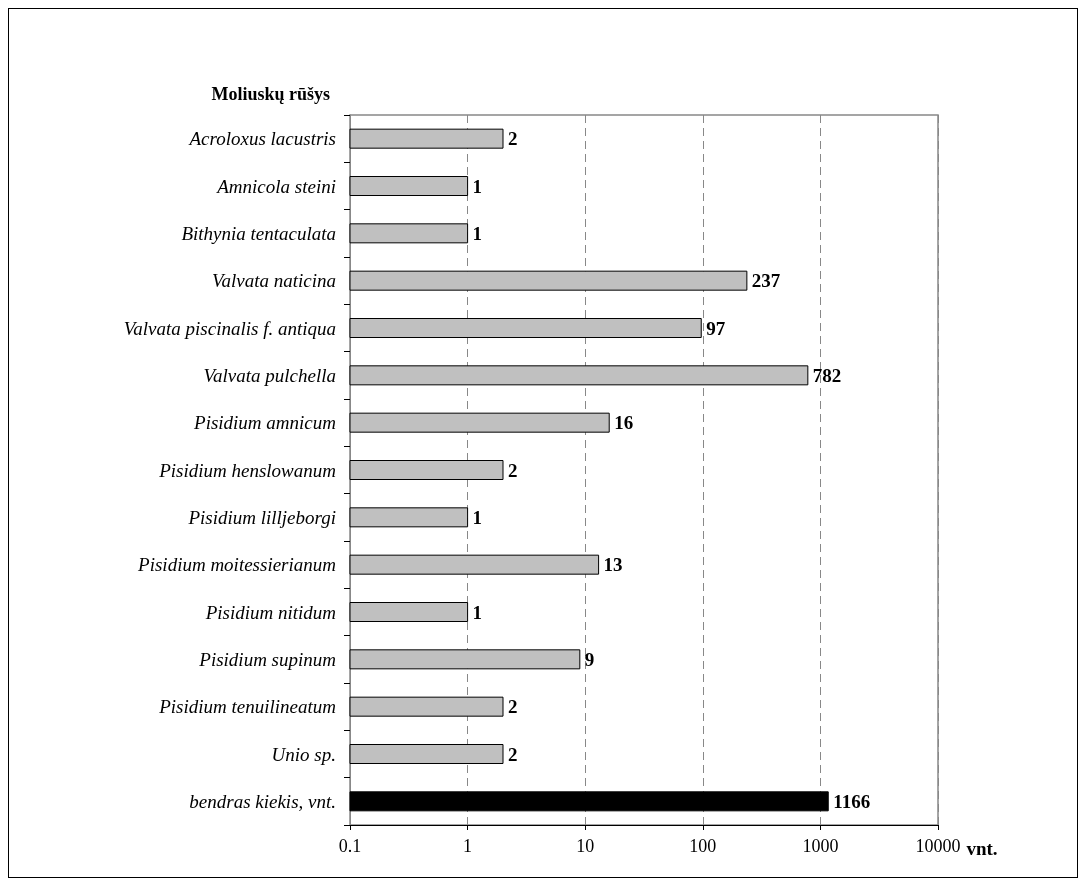 The height and width of the screenshot is (884, 1088). Describe the element at coordinates (938, 846) in the screenshot. I see `x-tick-label: 10000` at that location.